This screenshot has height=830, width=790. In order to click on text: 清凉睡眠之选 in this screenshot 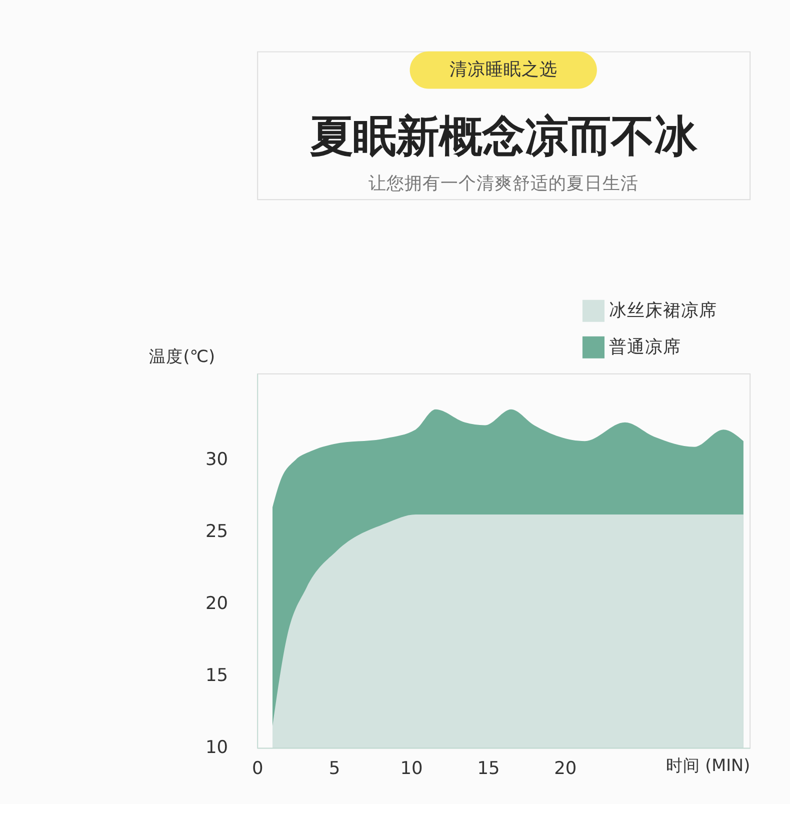, I will do `click(503, 69)`.